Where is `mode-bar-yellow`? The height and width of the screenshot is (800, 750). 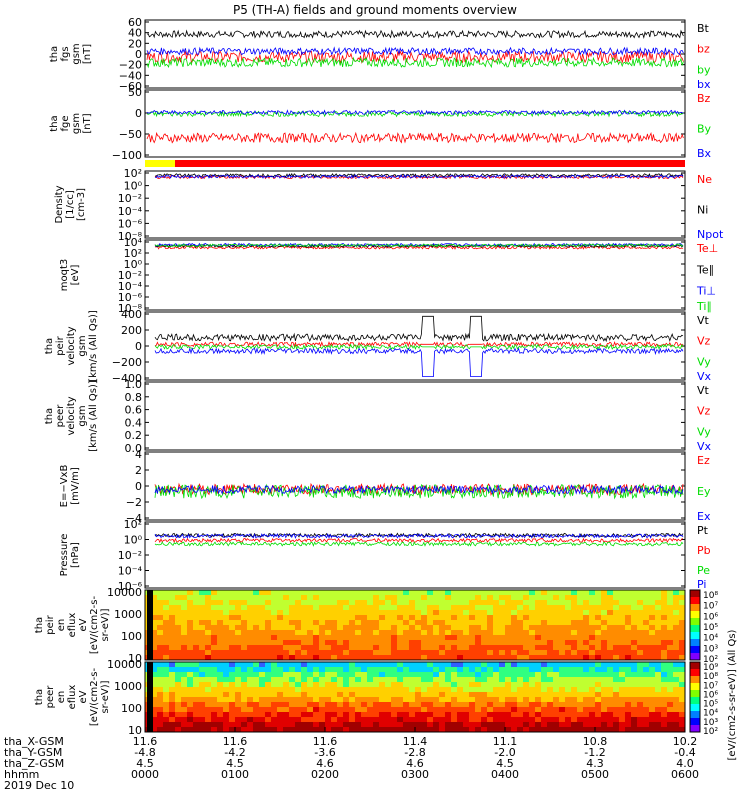
mode-bar-yellow is located at coordinates (160, 163).